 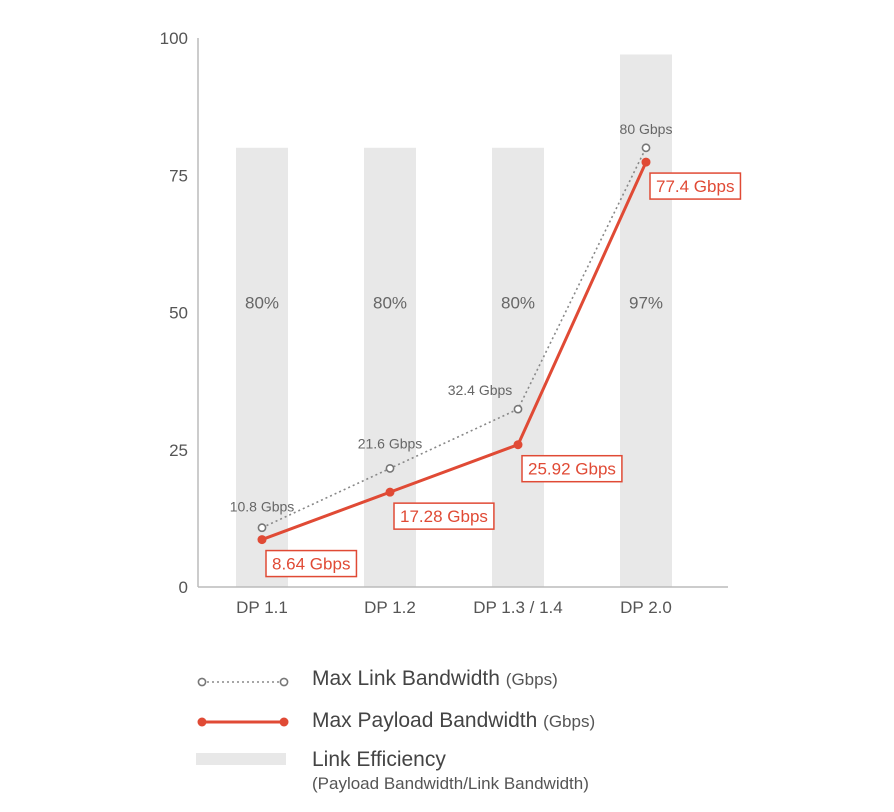 What do you see at coordinates (243, 682) in the screenshot?
I see `legend-symbol-link` at bounding box center [243, 682].